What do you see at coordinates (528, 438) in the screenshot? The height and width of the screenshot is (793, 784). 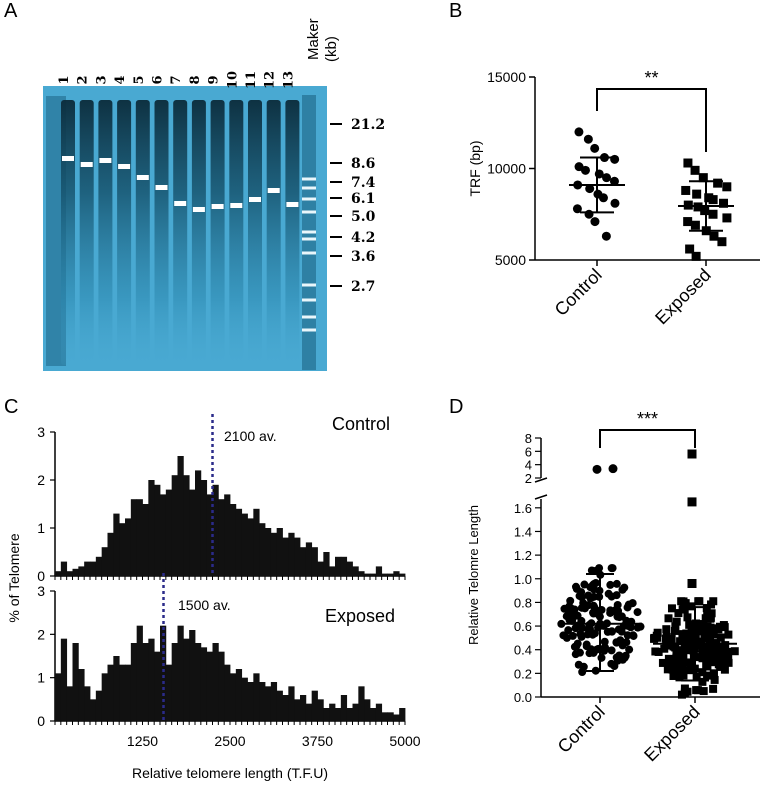 I see `chart-d-y-tick-label: 8` at bounding box center [528, 438].